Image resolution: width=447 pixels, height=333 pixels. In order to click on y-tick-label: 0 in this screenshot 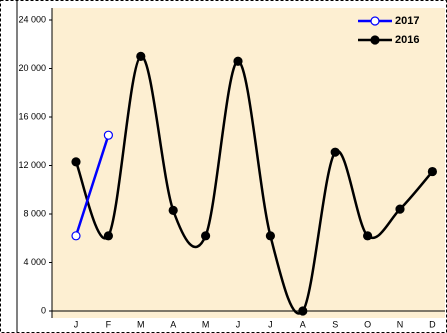, I will do `click(43, 310)`.